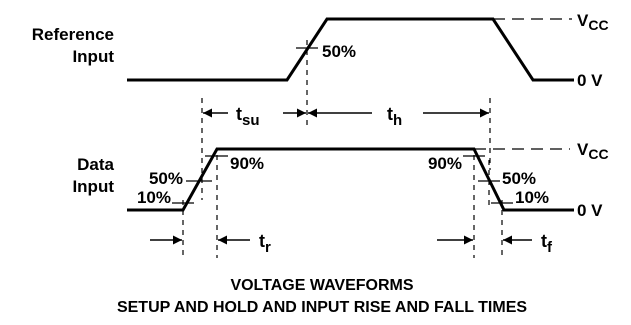 Image resolution: width=631 pixels, height=325 pixels. Describe the element at coordinates (445, 163) in the screenshot. I see `fall-90-percent-label: 90%` at that location.